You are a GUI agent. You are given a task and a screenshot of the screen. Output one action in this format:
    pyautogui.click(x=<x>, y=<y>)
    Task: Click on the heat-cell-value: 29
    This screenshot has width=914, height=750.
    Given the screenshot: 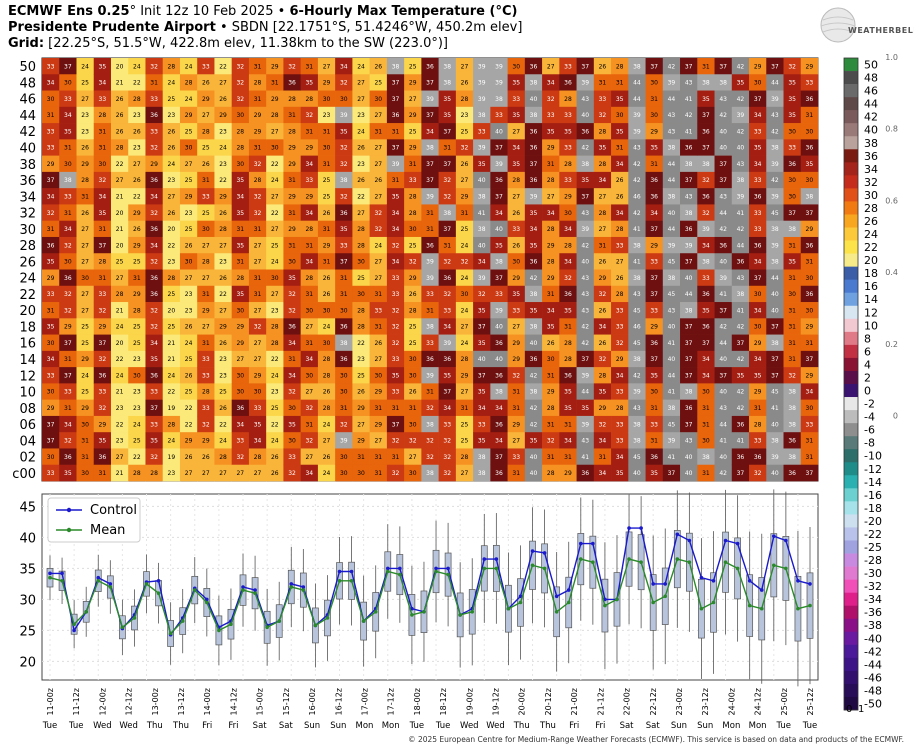 What is the action you would take?
    pyautogui.click(x=189, y=196)
    